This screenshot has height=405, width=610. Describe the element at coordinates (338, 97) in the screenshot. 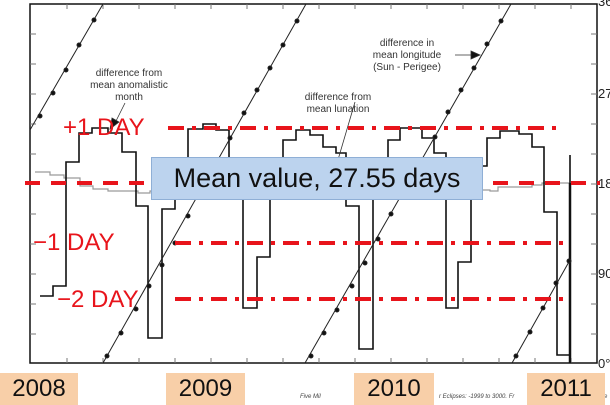

I see `lunation-annotation-line1: difference from` at that location.